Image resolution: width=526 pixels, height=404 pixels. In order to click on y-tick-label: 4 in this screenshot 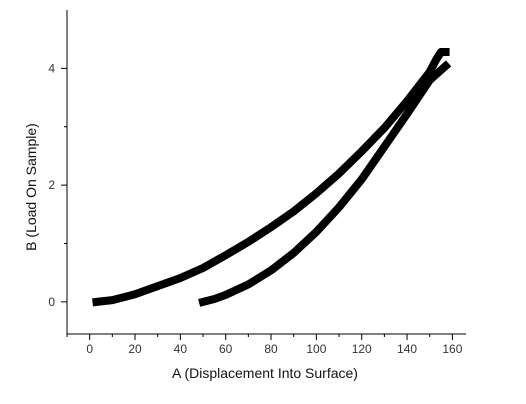, I will do `click(51, 68)`.